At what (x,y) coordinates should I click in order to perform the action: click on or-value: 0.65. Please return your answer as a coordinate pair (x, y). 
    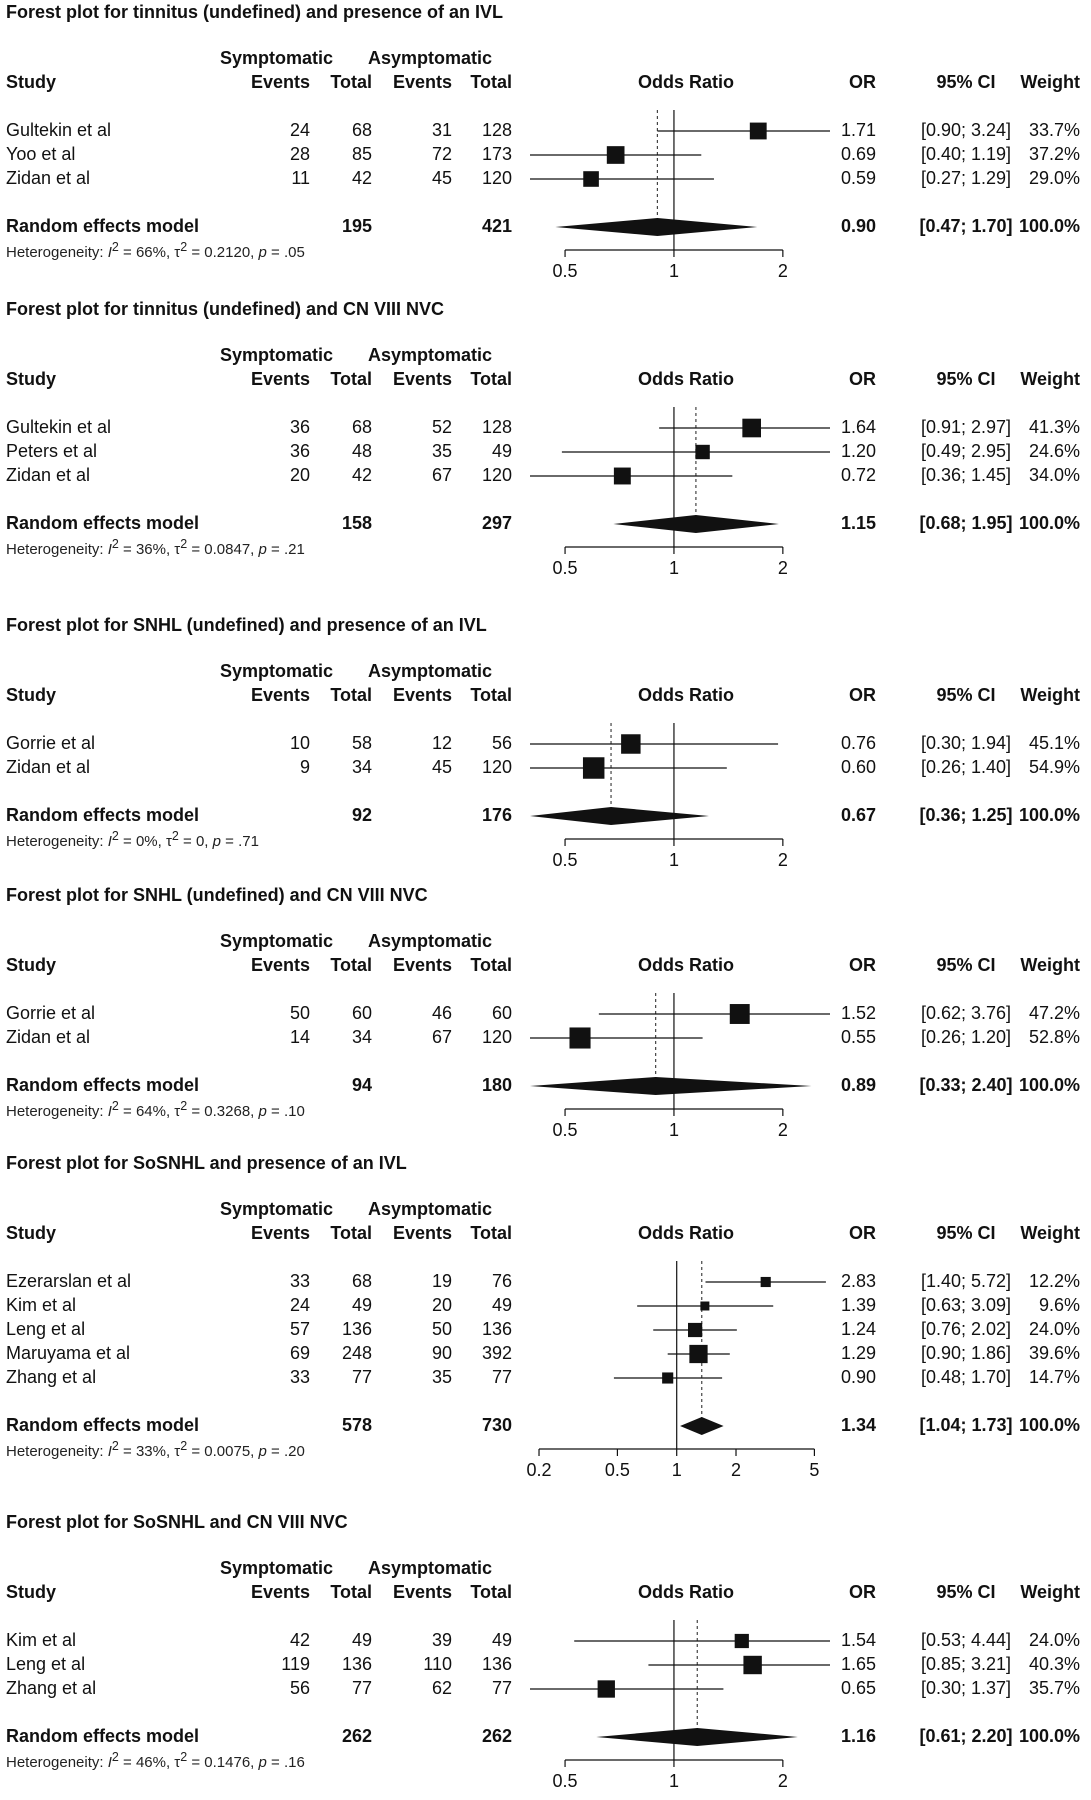
    Looking at the image, I should click on (858, 1688).